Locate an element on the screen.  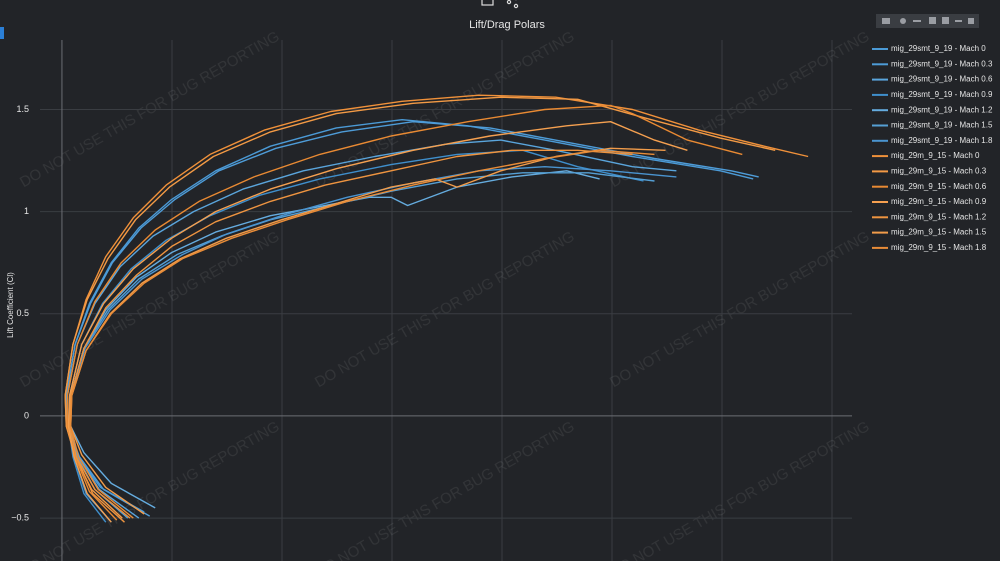
zoom-in-button is located at coordinates (932, 20).